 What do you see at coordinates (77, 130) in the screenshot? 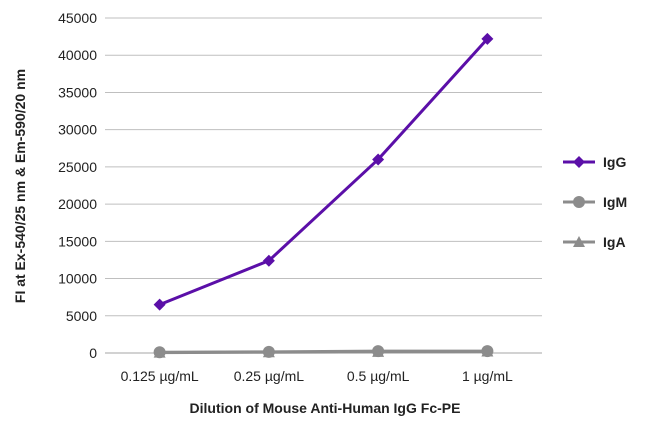
I see `y-tick-label: 30000` at bounding box center [77, 130].